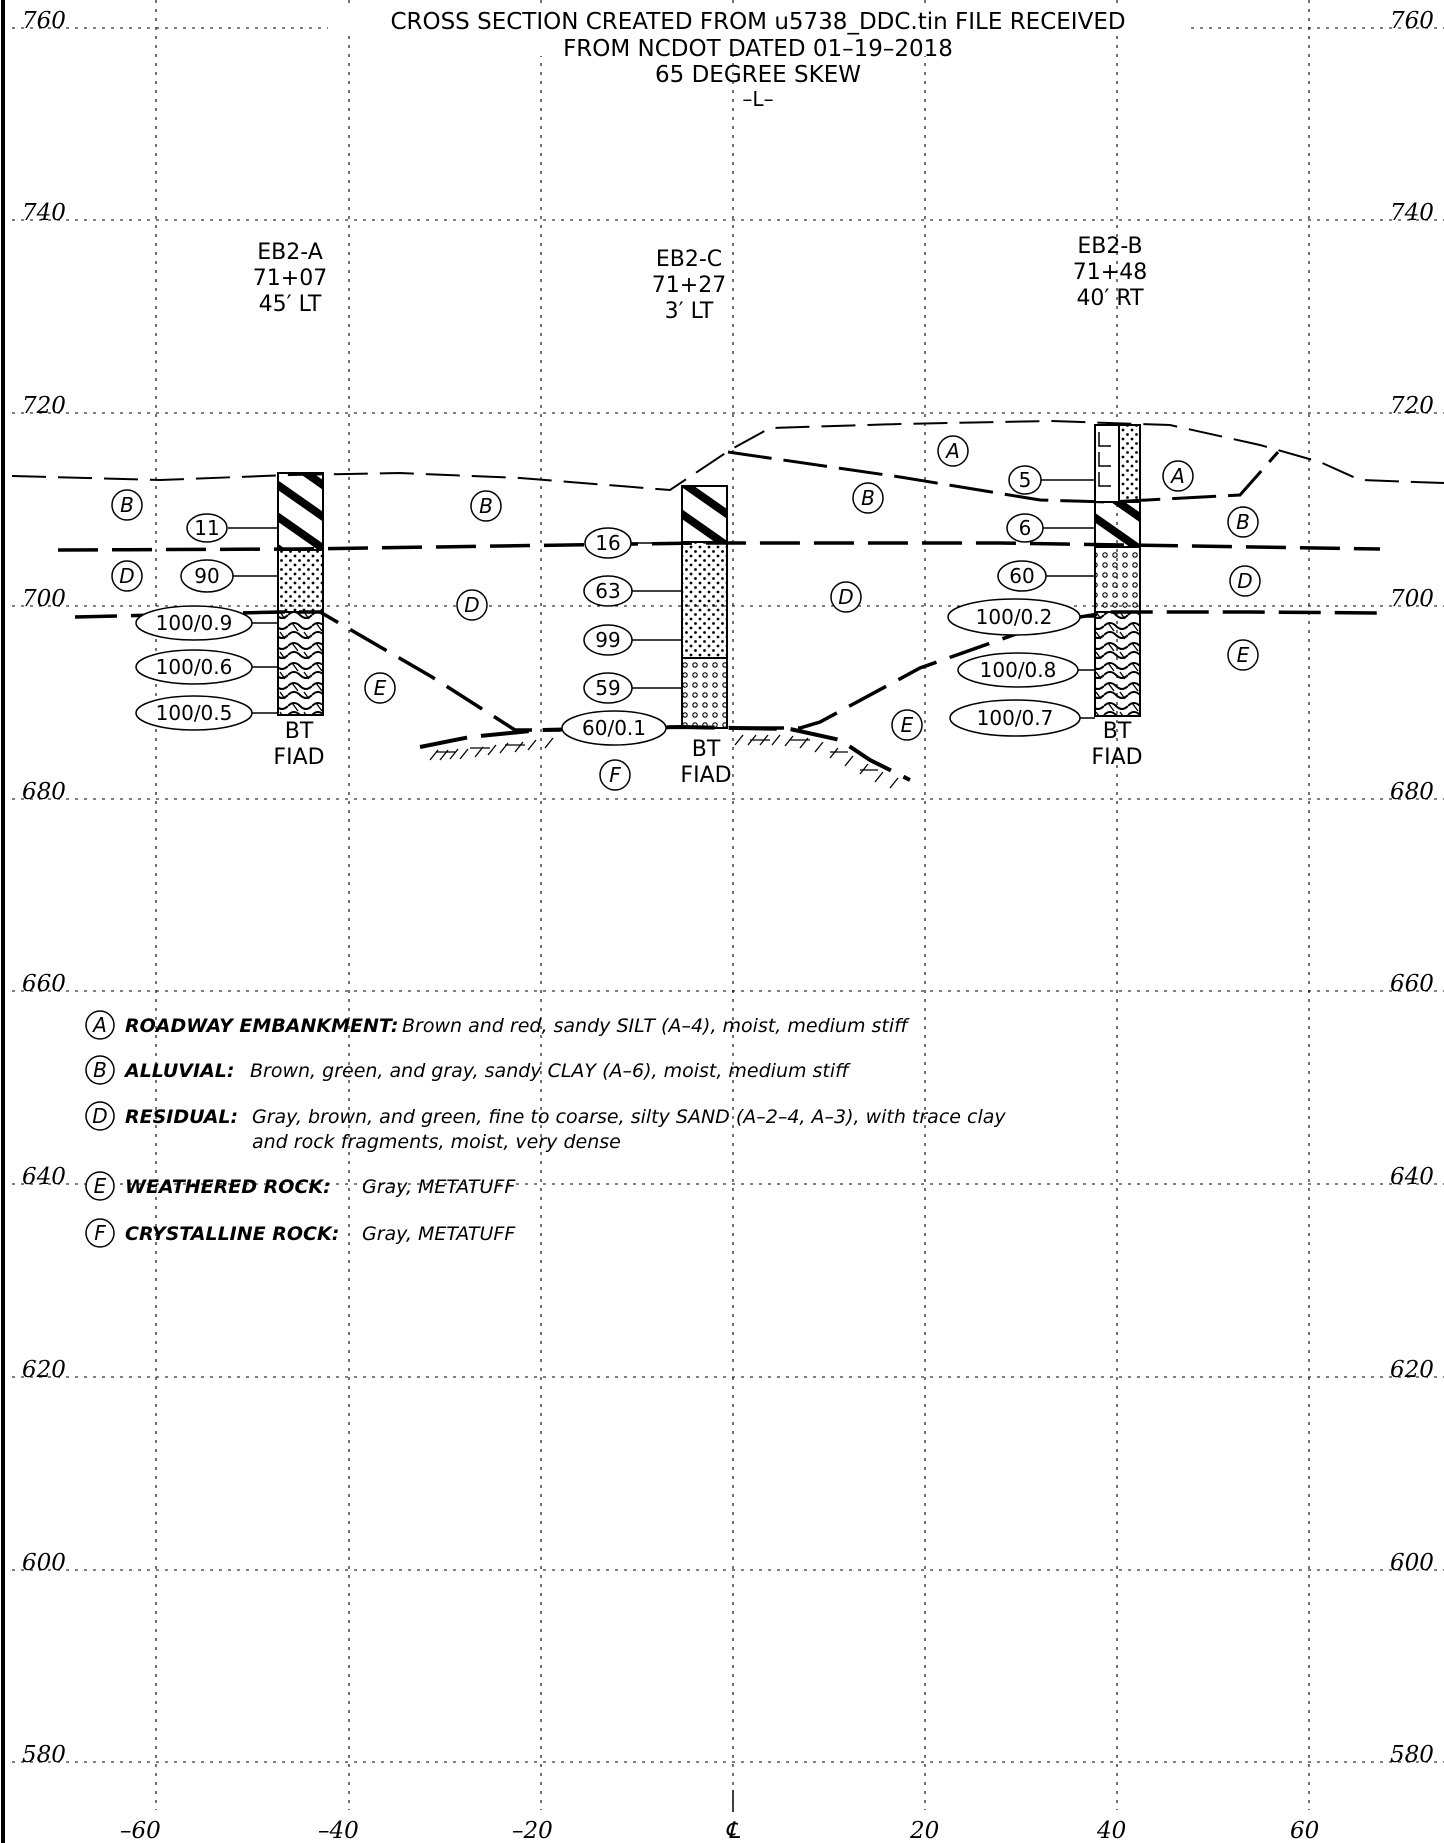 This screenshot has width=1444, height=1843. I want to click on blow-count: 100/0.8, so click(1018, 670).